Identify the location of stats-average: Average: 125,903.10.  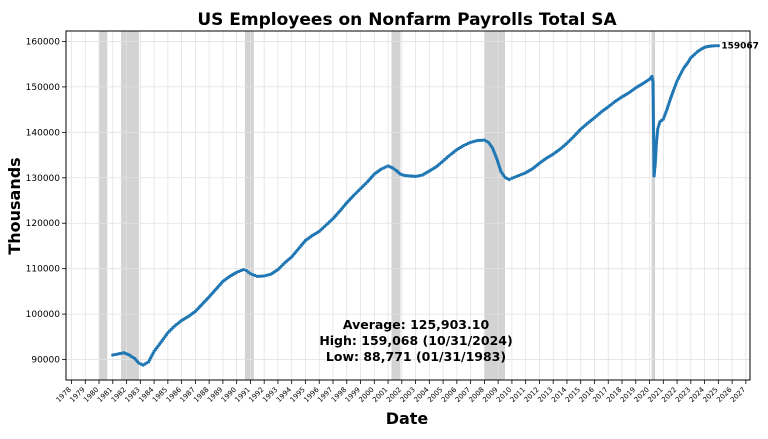
(416, 324).